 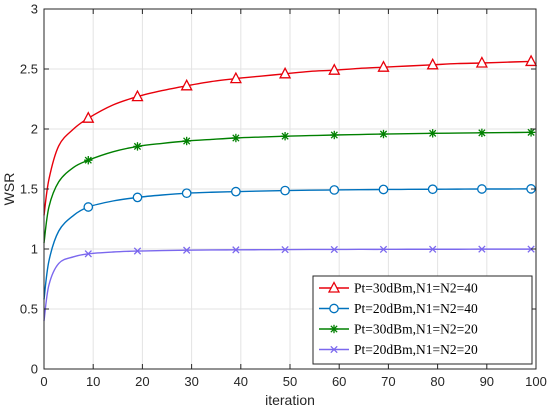 What do you see at coordinates (339, 381) in the screenshot?
I see `x-tick-label: 60` at bounding box center [339, 381].